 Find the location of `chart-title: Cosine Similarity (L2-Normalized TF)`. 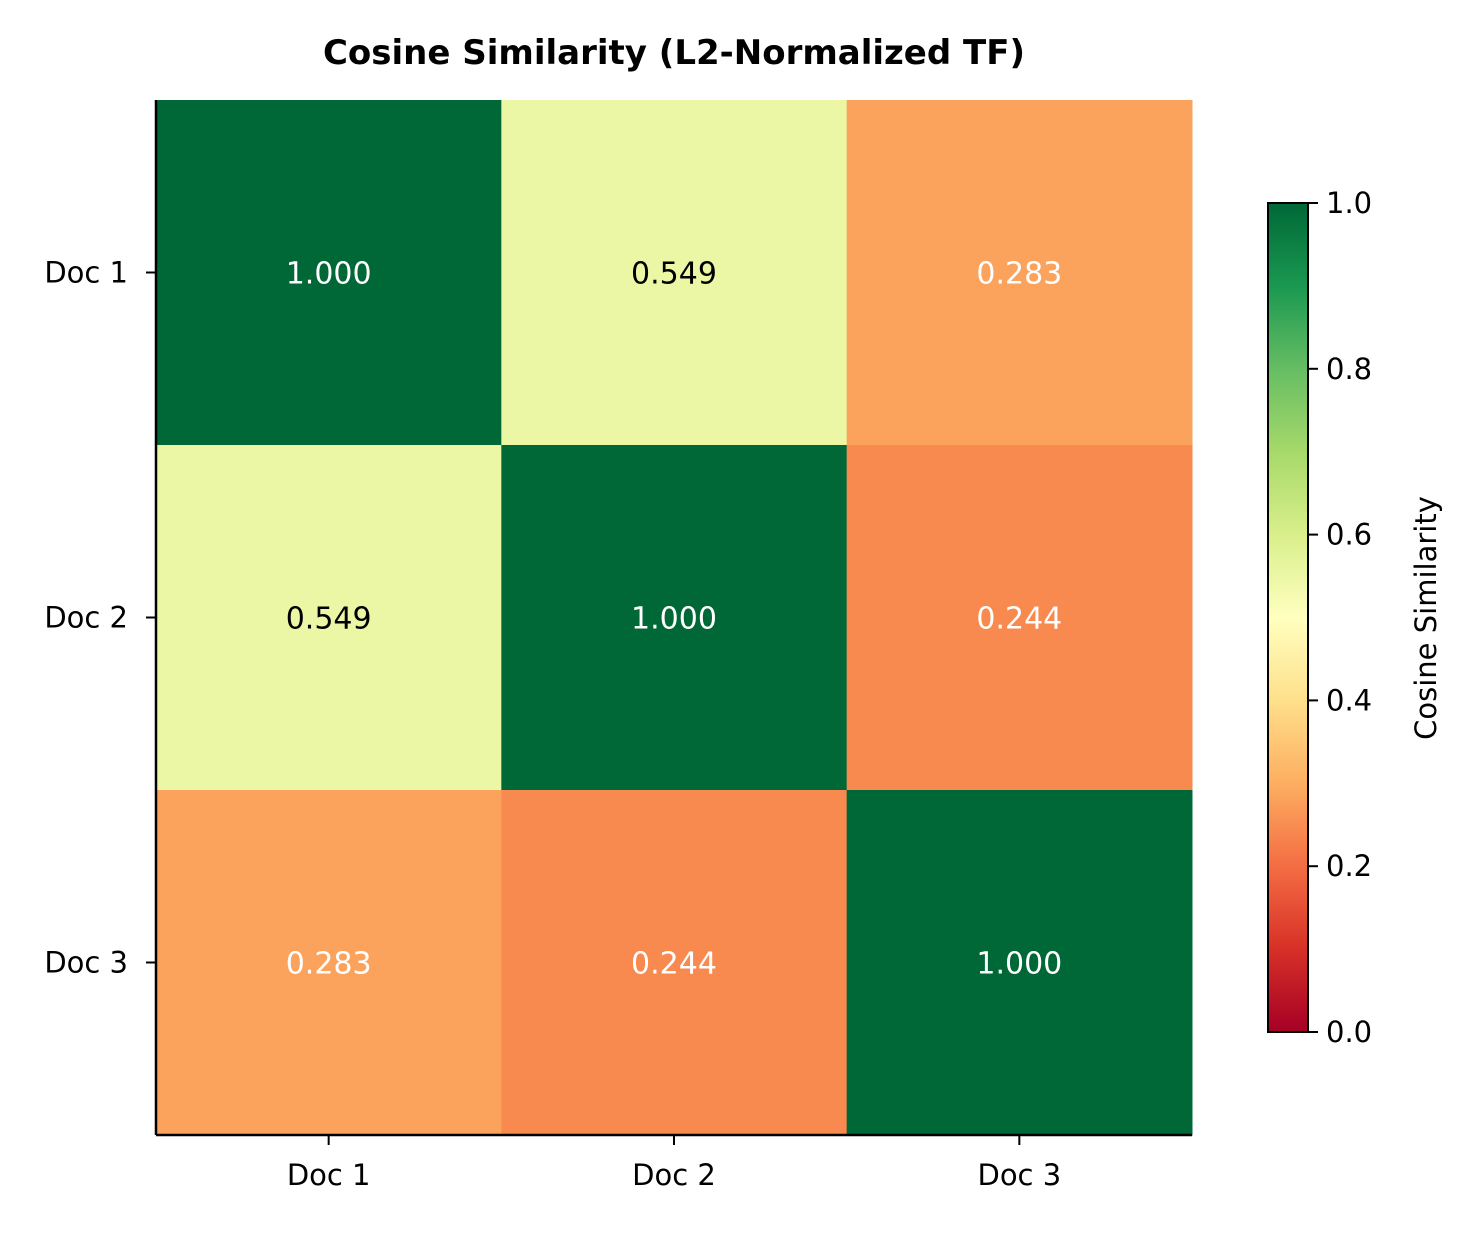

chart-title: Cosine Similarity (L2-Normalized TF) is located at coordinates (674, 53).